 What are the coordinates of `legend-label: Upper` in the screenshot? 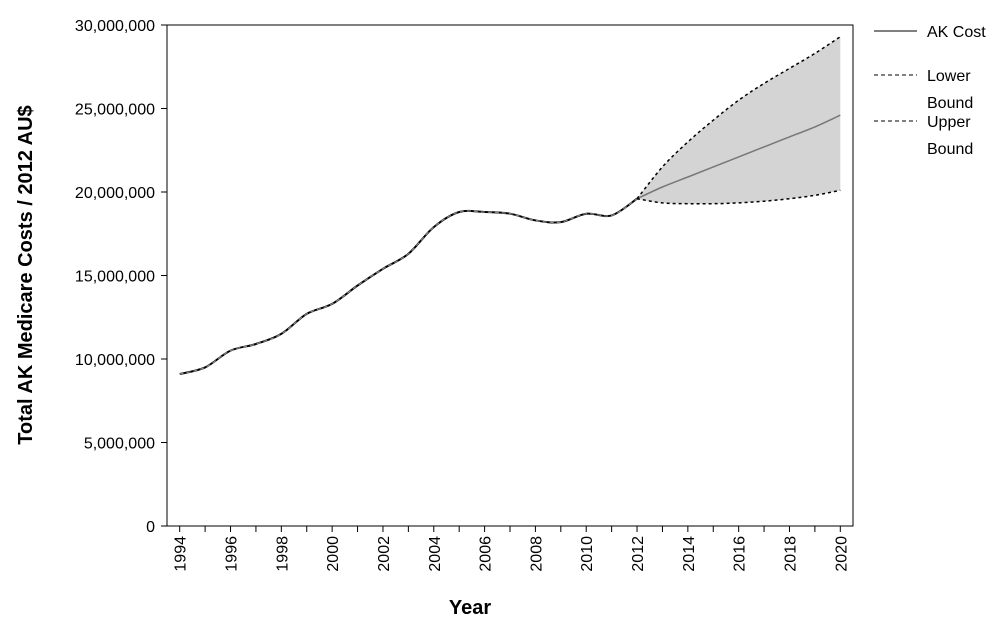 It's located at (949, 122).